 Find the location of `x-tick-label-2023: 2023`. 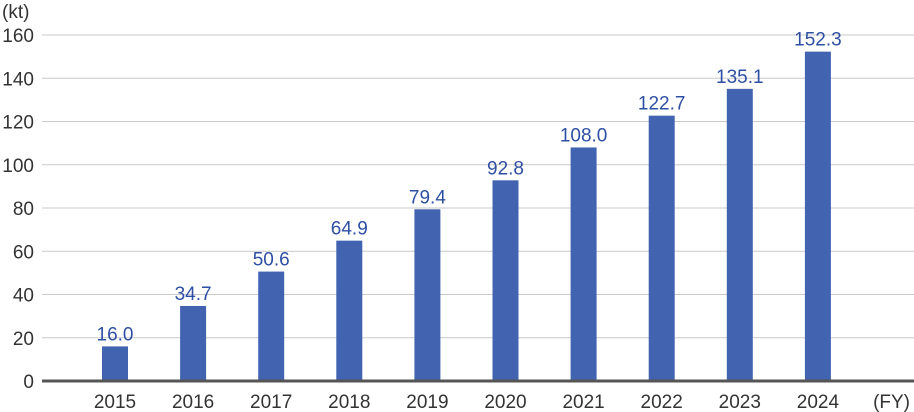

x-tick-label-2023: 2023 is located at coordinates (740, 402).